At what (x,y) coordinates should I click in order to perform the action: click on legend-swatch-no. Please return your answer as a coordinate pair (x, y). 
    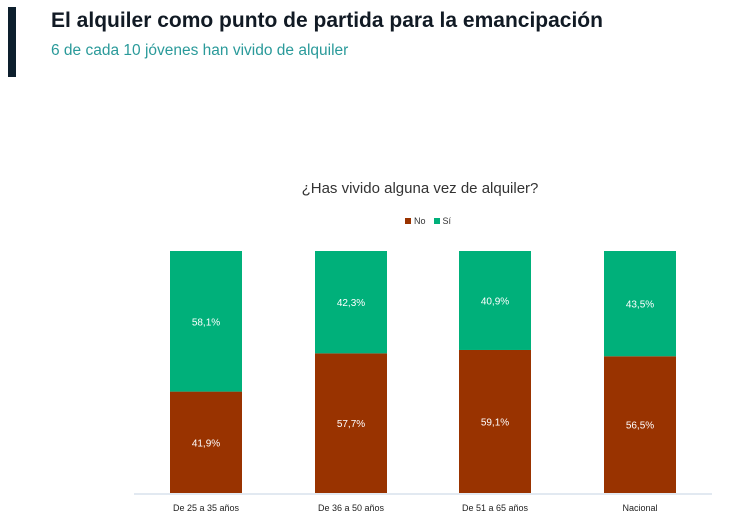
    Looking at the image, I should click on (408, 221).